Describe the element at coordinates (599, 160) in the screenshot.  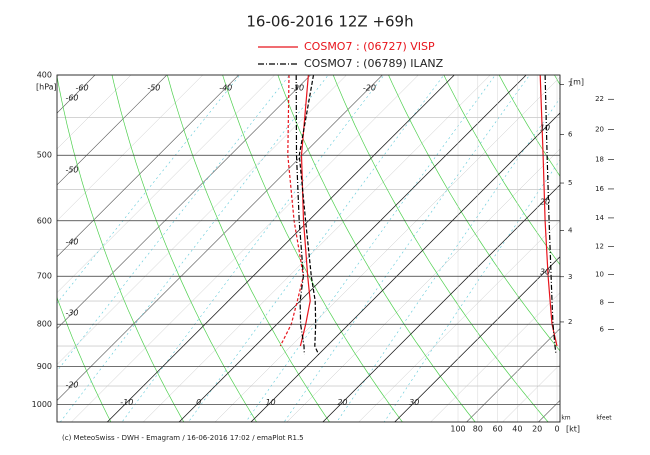
I see `kfeet-tick-label: 18` at that location.